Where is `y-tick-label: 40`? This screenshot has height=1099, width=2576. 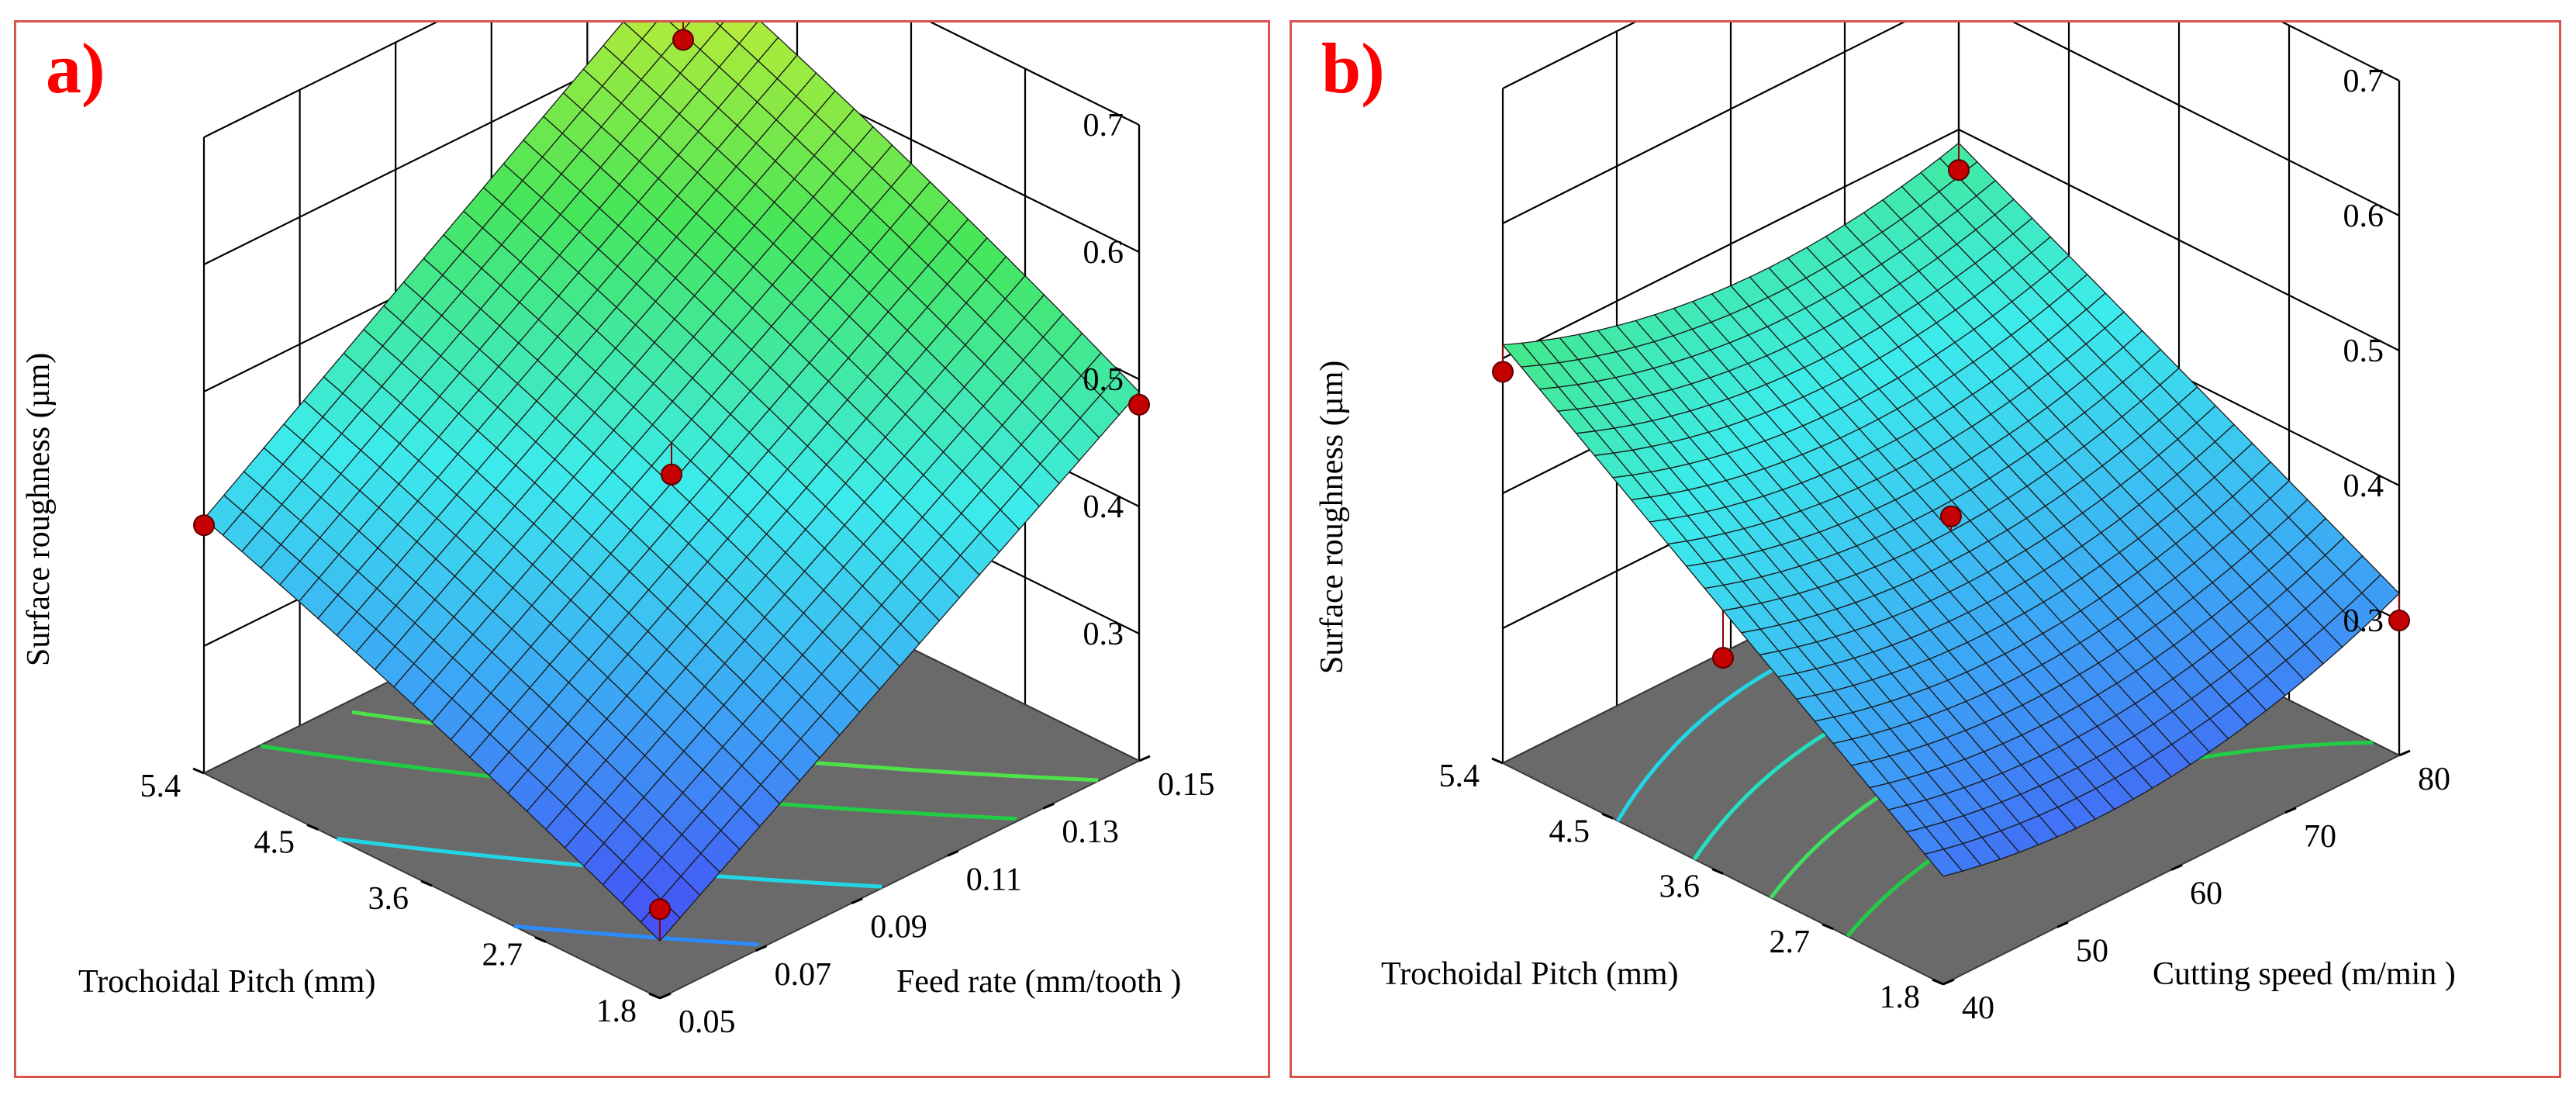
y-tick-label: 40 is located at coordinates (1978, 1008).